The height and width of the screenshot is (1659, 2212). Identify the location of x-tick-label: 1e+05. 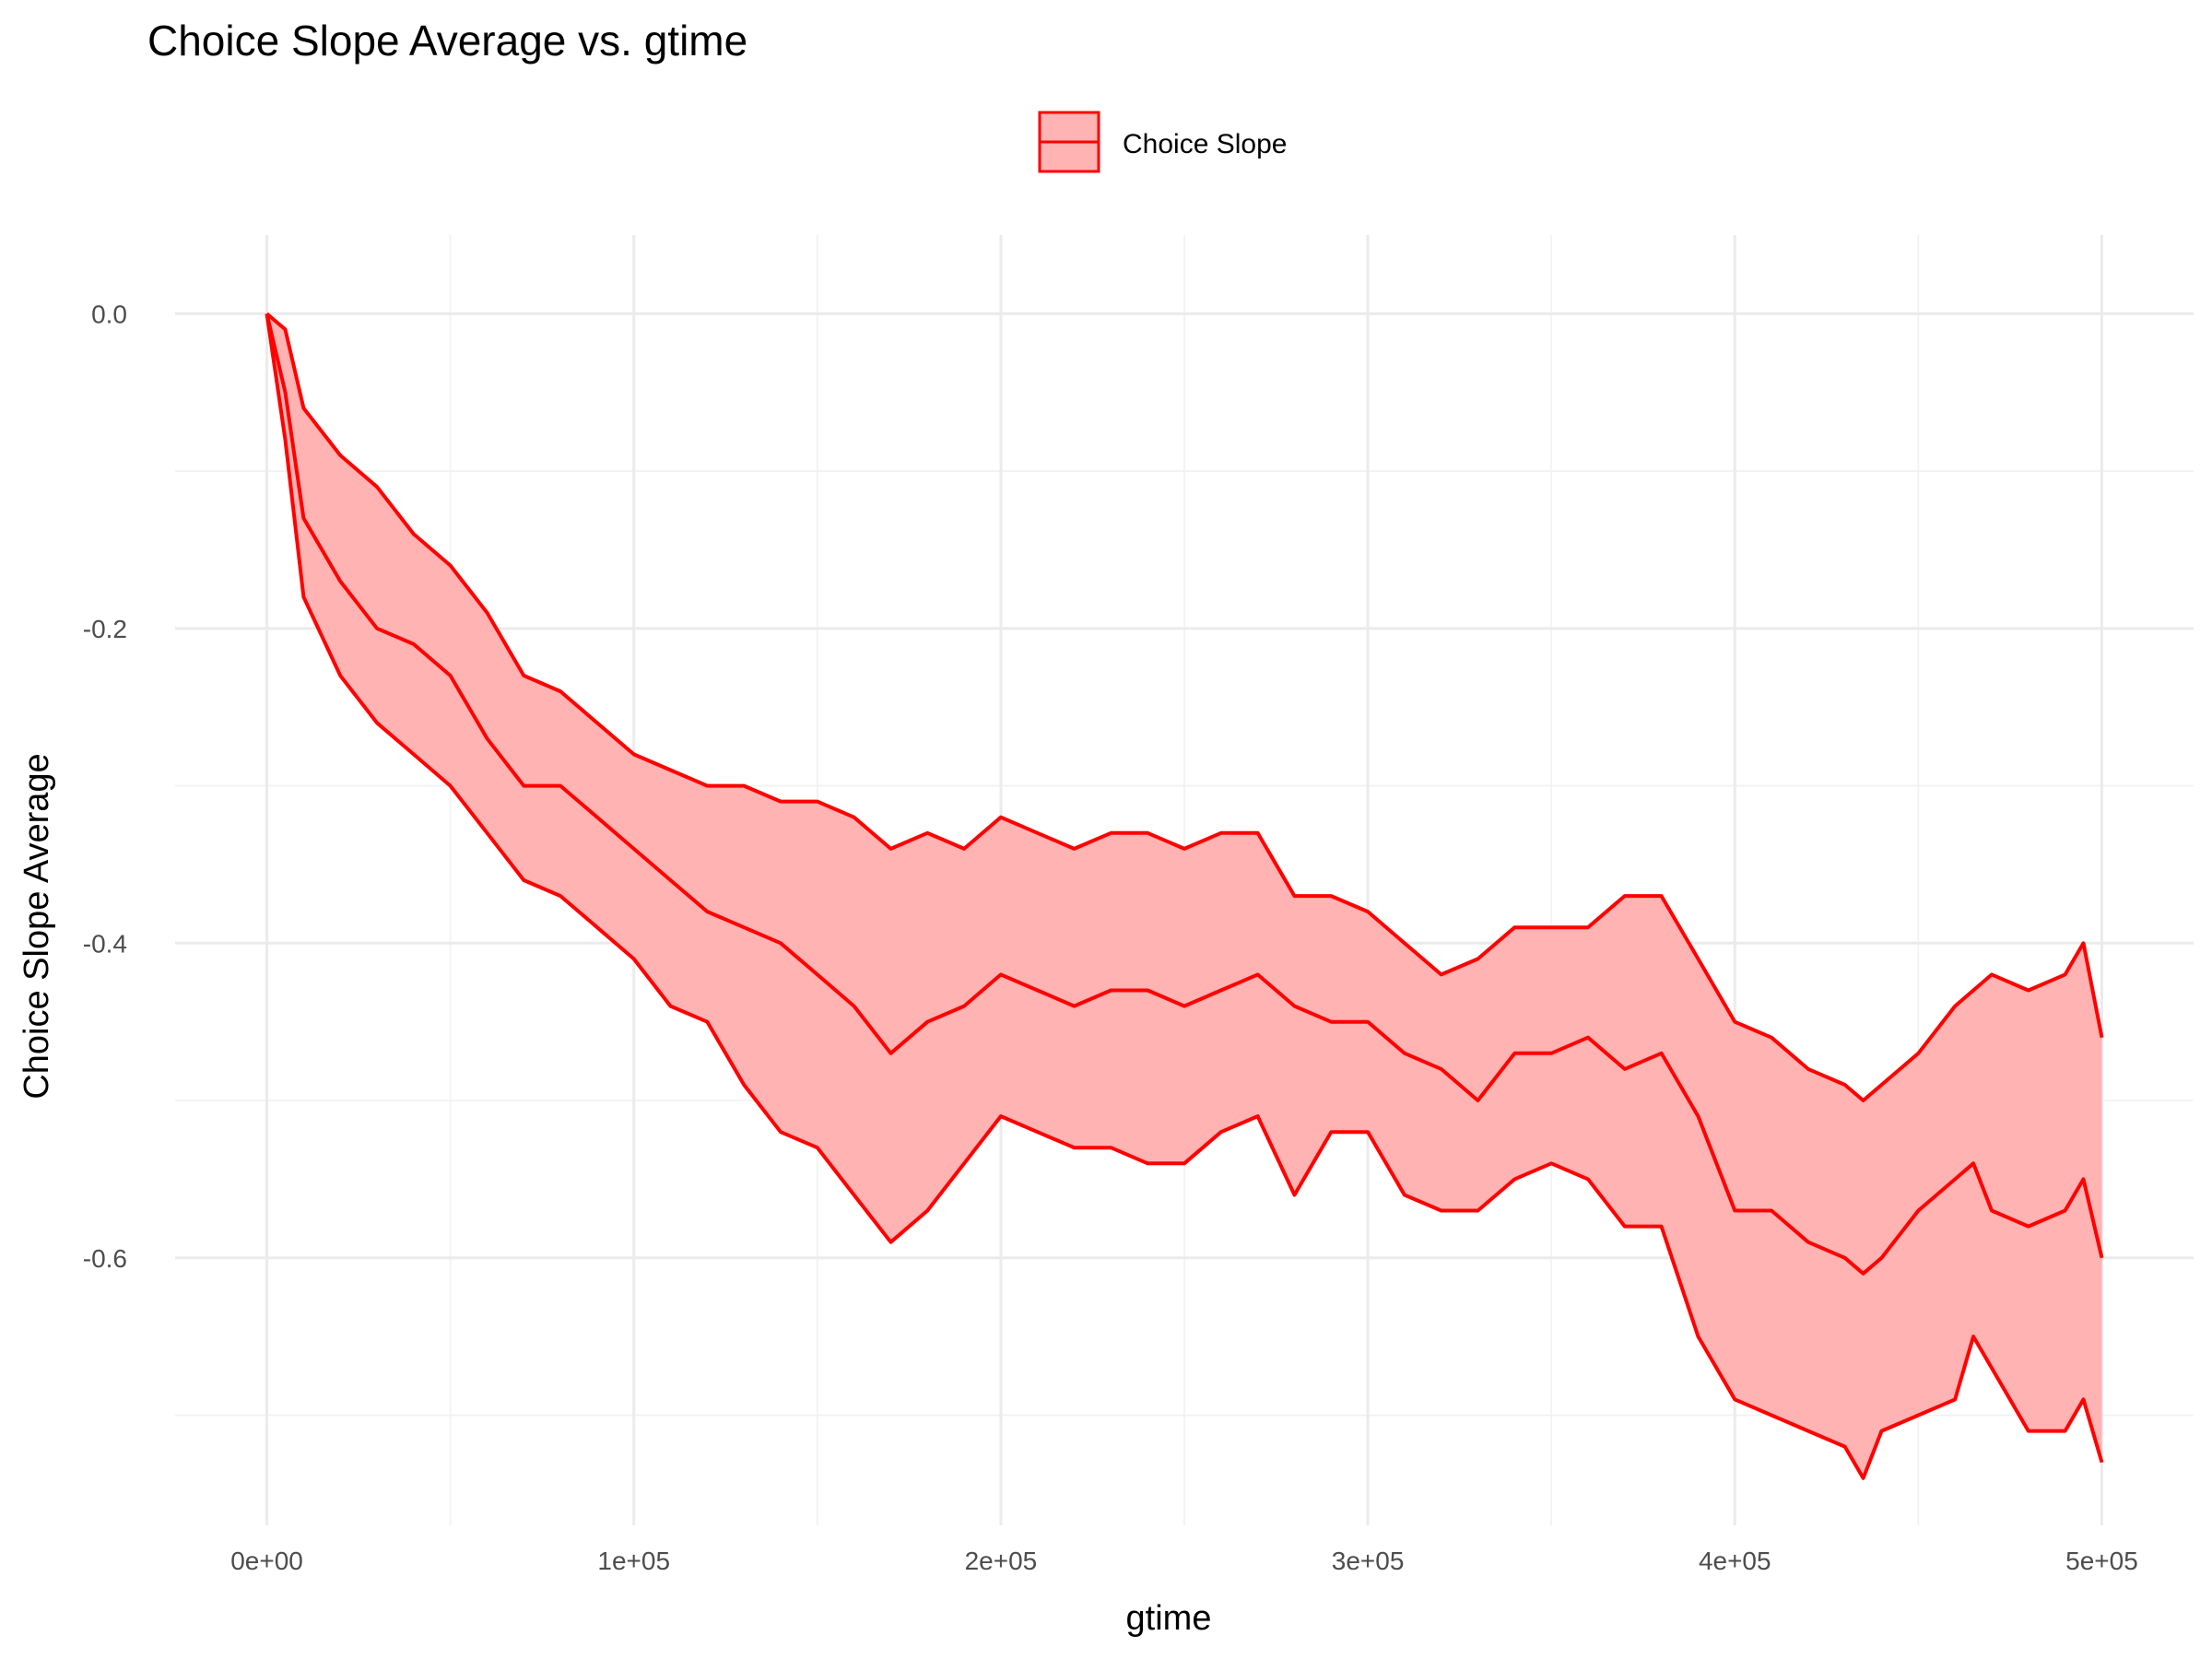
(633, 1561).